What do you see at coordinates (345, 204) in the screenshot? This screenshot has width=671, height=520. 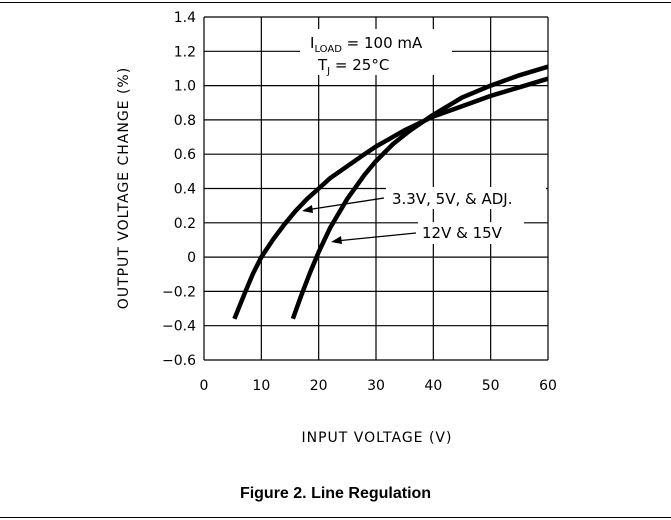 I see `series-label-1-leader` at bounding box center [345, 204].